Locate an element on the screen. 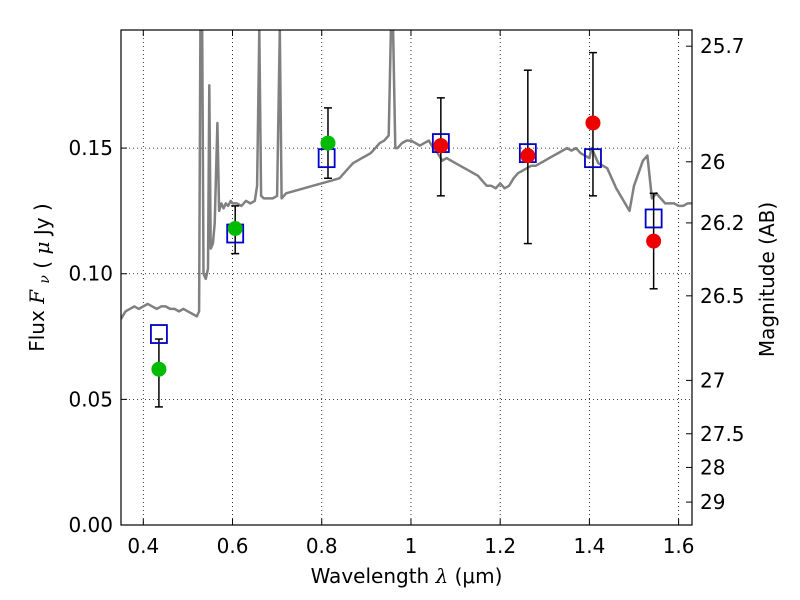 This screenshot has width=800, height=600. x-tick-label-6: 1.6 is located at coordinates (679, 546).